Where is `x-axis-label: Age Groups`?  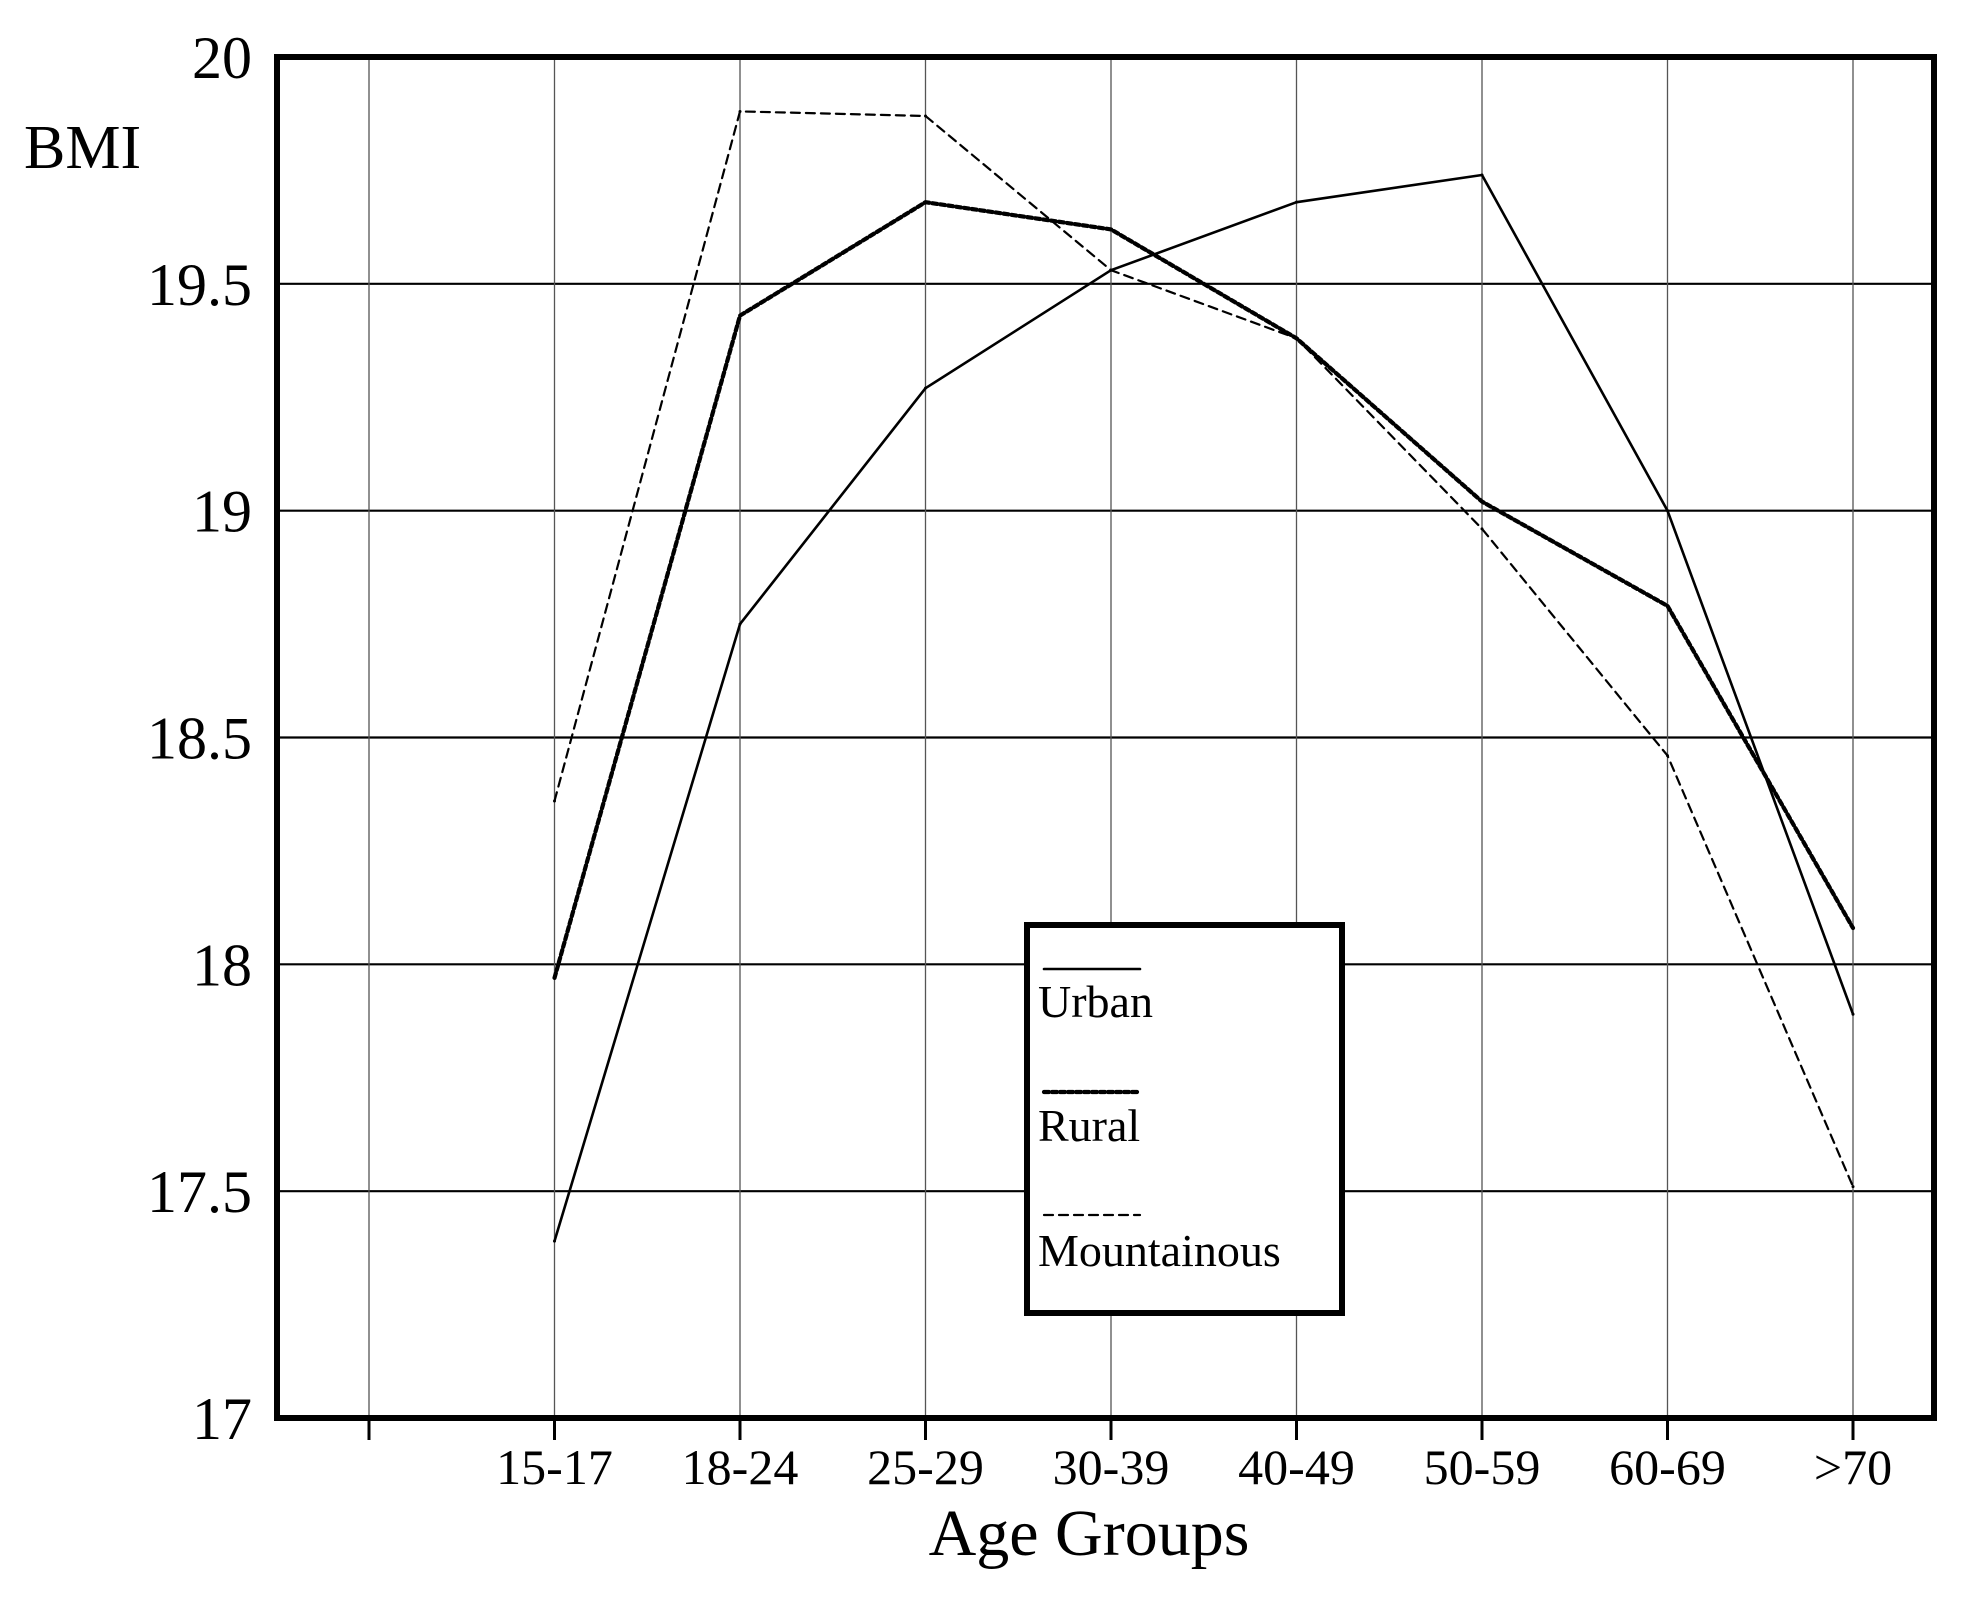 x-axis-label: Age Groups is located at coordinates (1089, 1533).